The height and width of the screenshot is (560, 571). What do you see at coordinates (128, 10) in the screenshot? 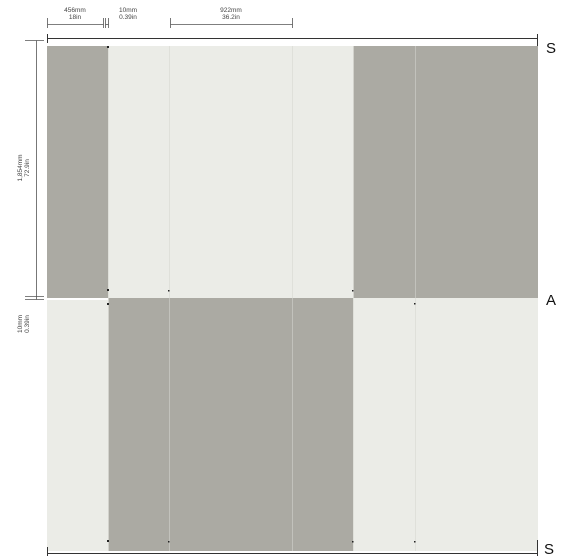
I see `dim-seam-gap-mm: 10mm` at bounding box center [128, 10].